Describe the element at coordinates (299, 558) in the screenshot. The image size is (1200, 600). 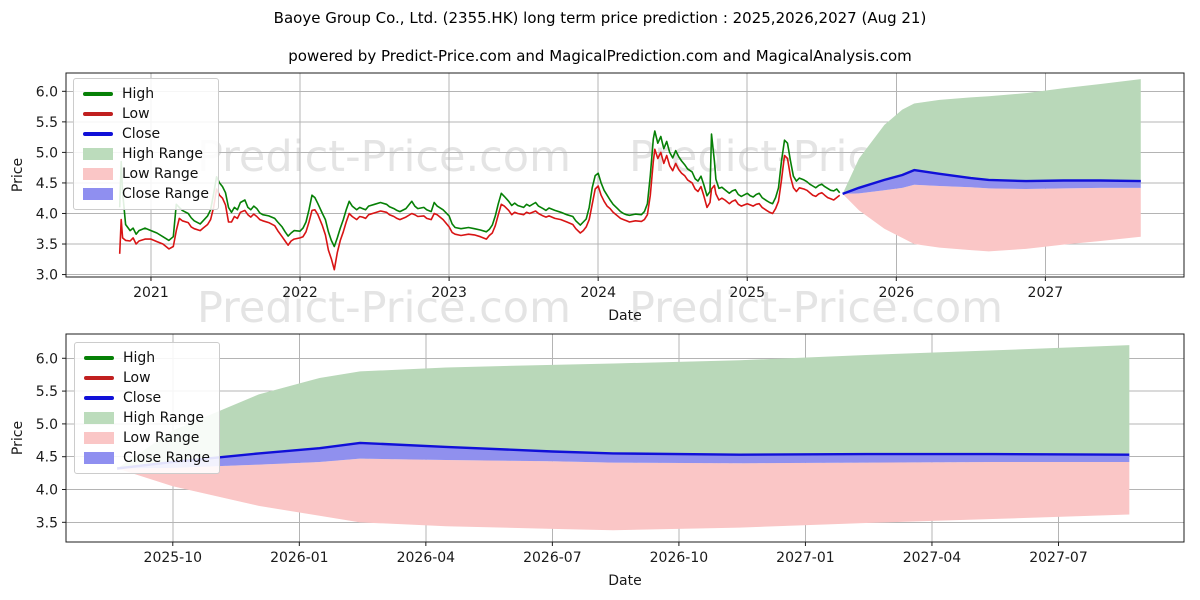
I see `x-tick-label: 2026-01` at that location.